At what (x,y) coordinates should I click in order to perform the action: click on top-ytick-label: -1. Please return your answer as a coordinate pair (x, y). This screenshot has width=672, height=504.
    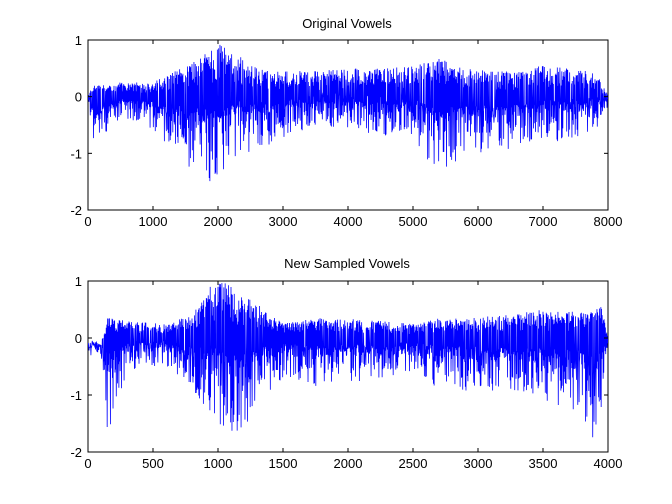
    Looking at the image, I should click on (76, 153).